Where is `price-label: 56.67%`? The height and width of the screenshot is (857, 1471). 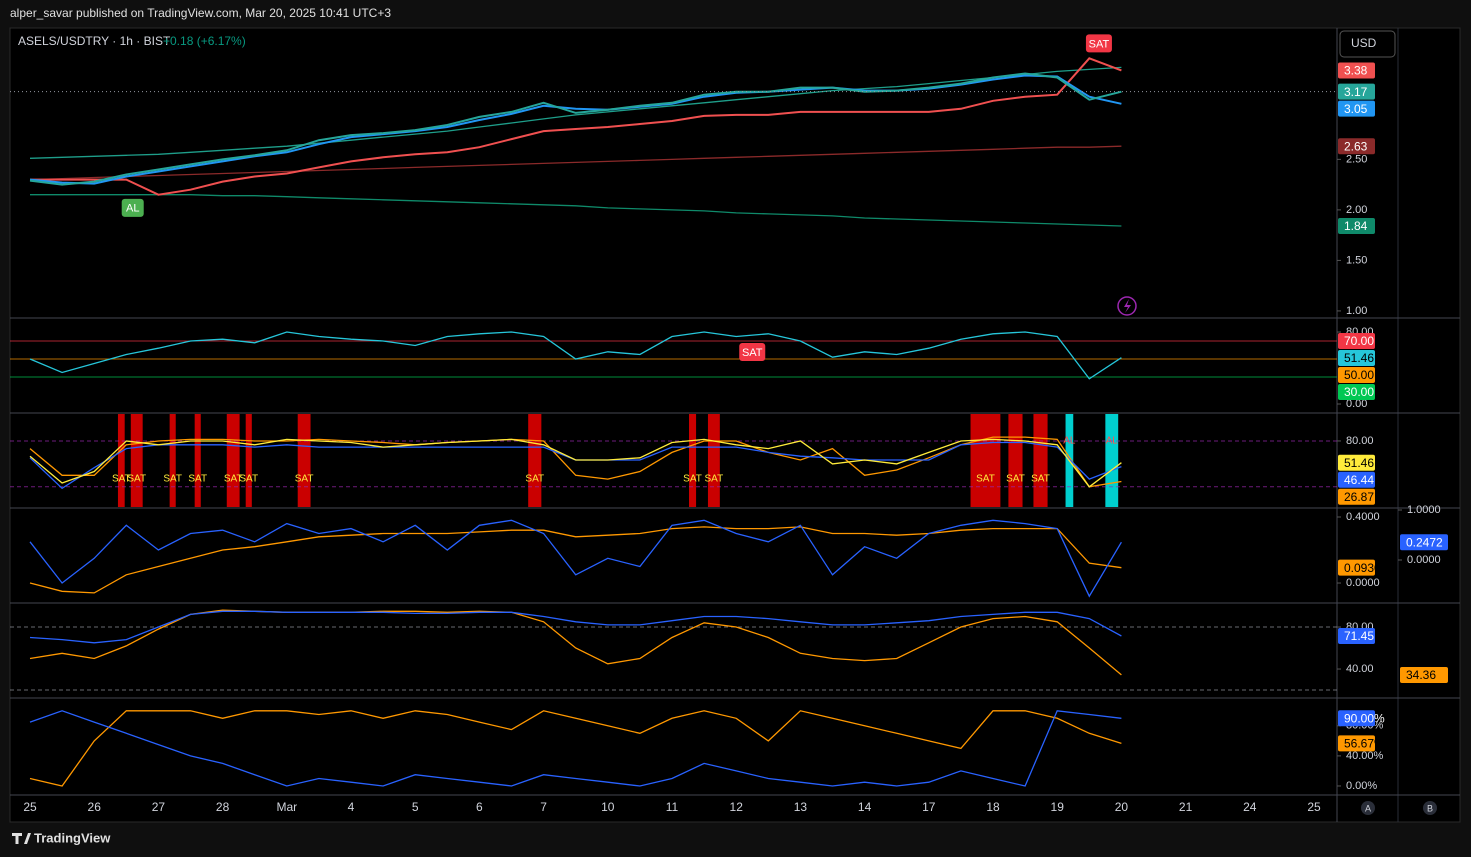 price-label: 56.67% is located at coordinates (1364, 744).